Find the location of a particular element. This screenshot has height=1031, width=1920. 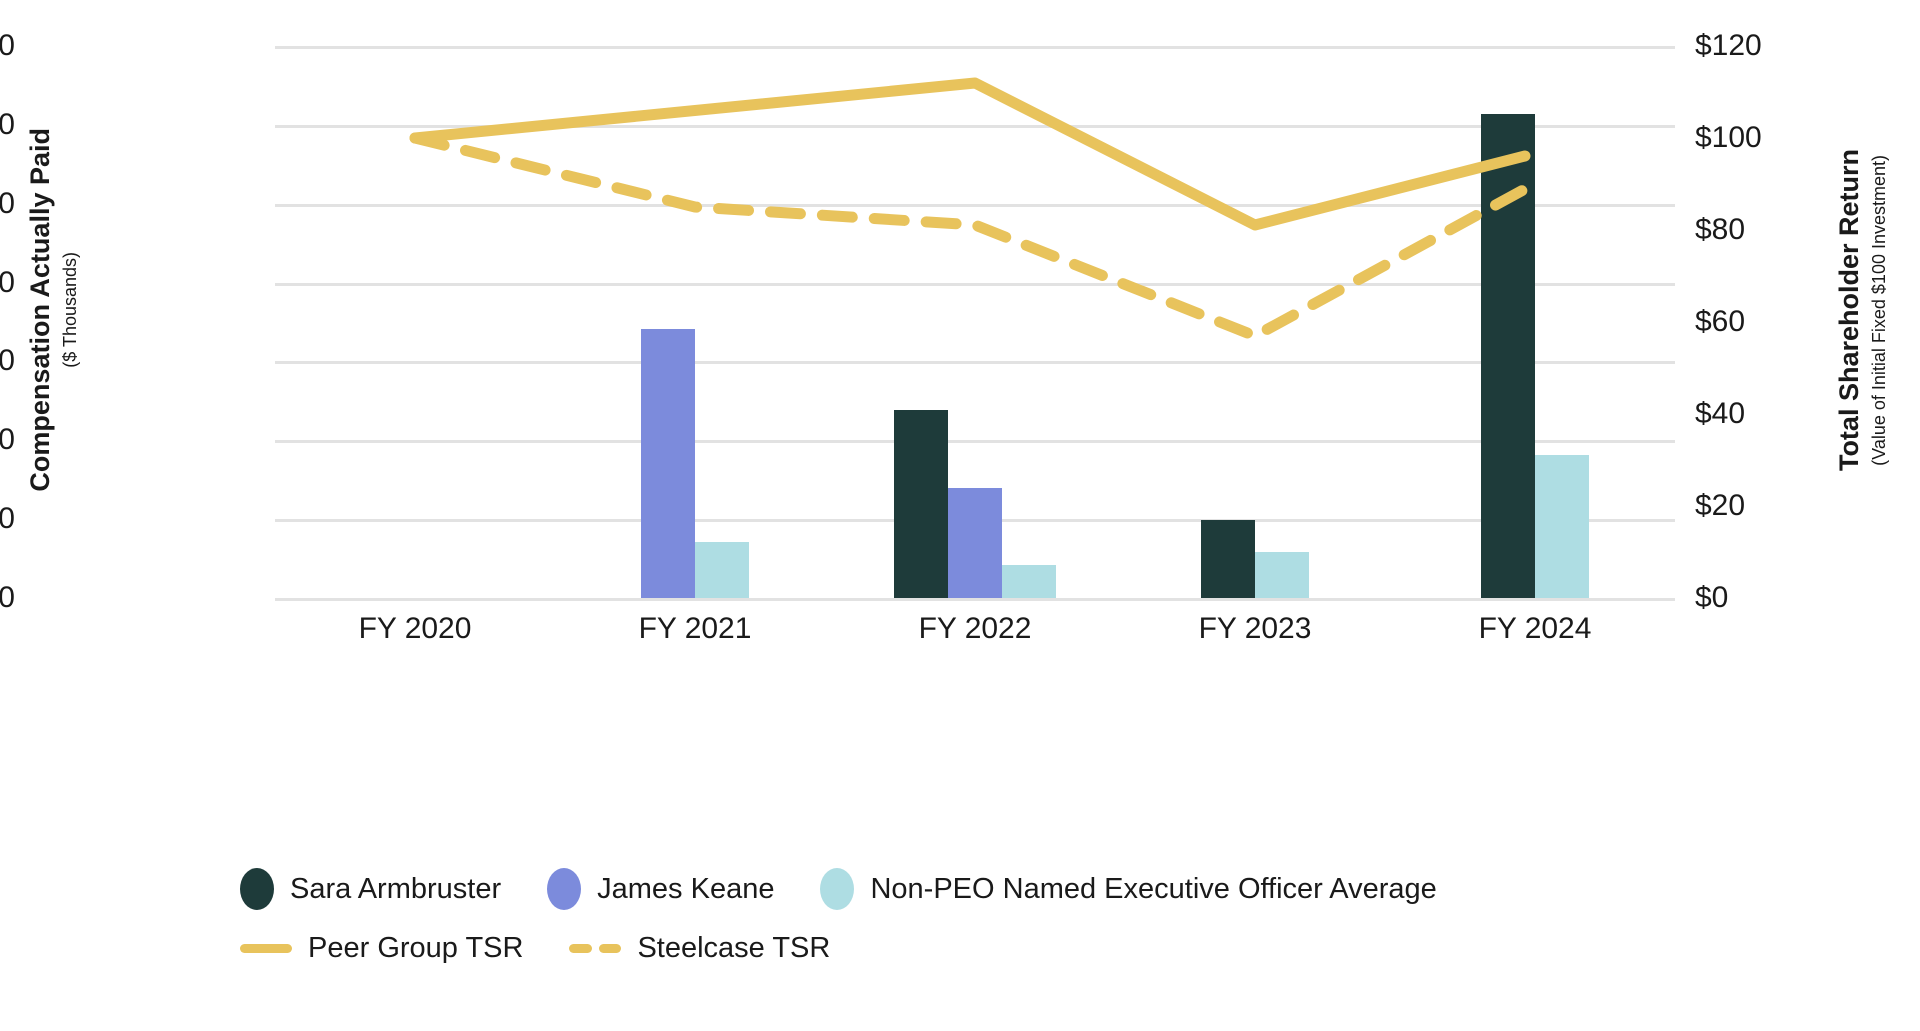

peer-group-tsr-line is located at coordinates (970, 154).